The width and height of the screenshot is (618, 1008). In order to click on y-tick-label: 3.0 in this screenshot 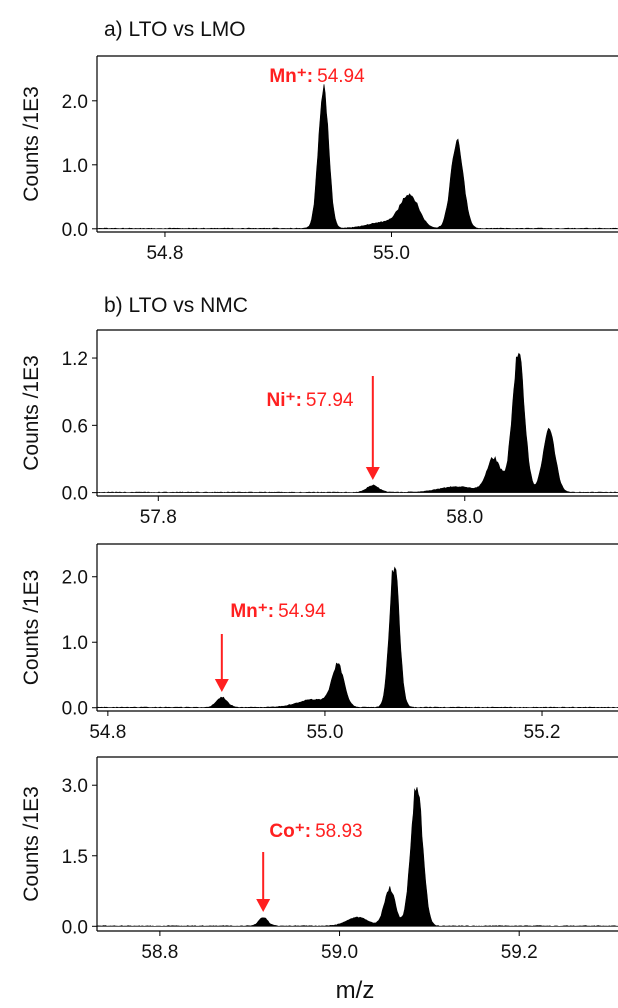, I will do `click(75, 786)`.